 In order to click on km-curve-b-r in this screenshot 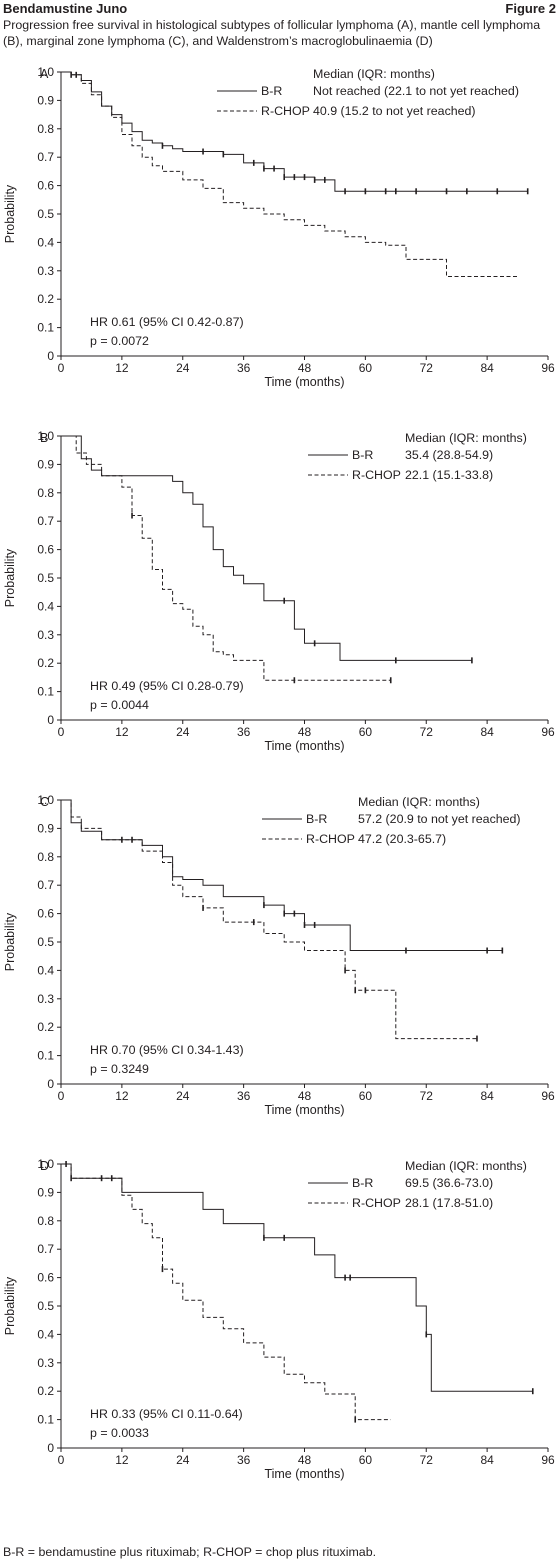, I will do `click(282, 875)`.